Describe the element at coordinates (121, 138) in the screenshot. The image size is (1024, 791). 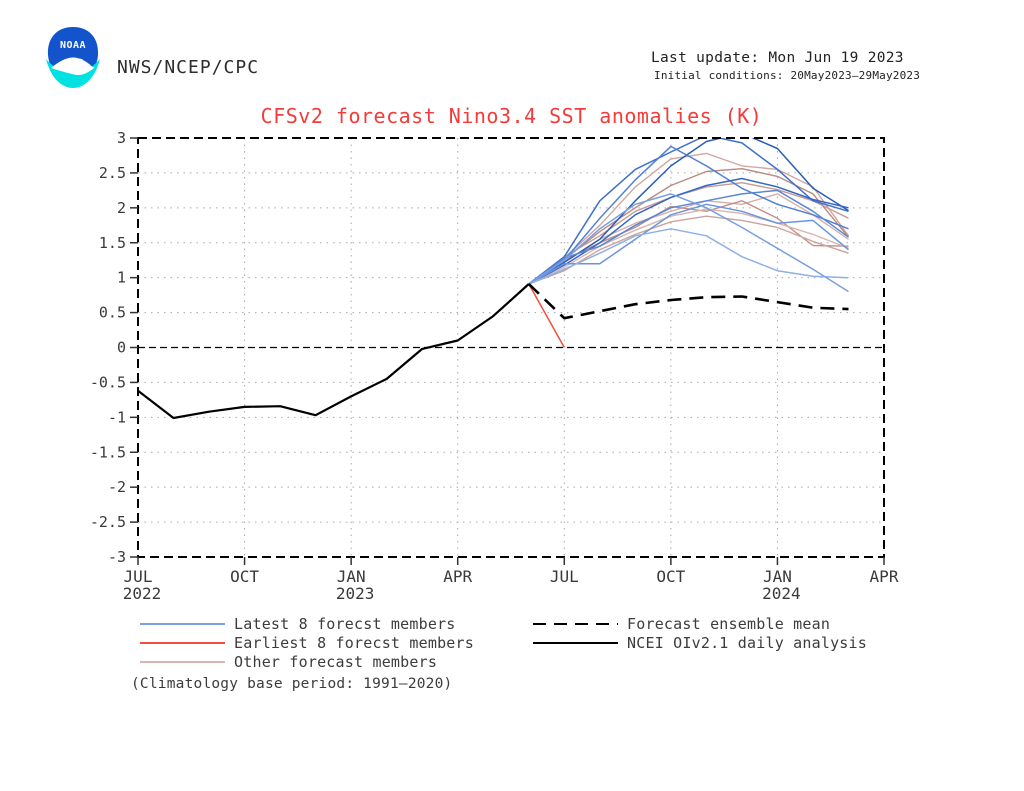
I see `y-tick-label: 3` at that location.